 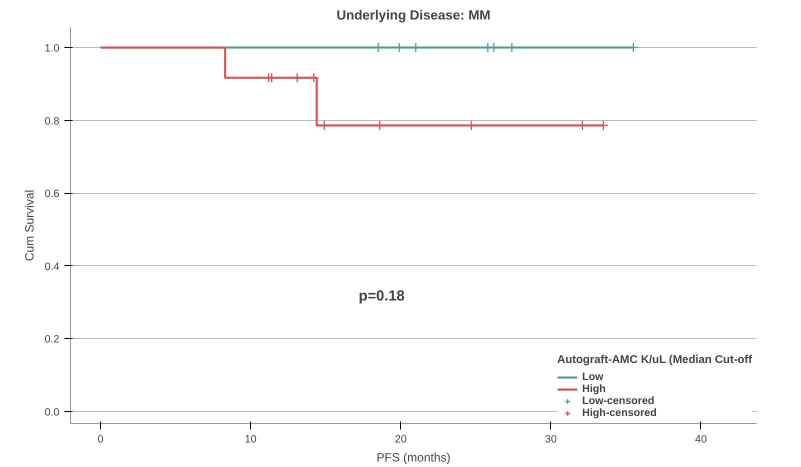 I want to click on x-tick-label: 0, so click(x=101, y=440).